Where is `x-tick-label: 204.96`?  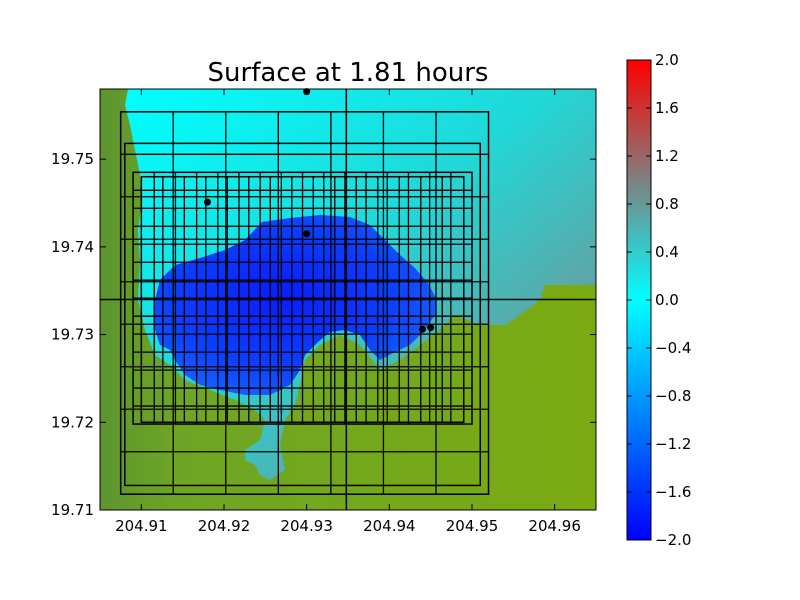
x-tick-label: 204.96 is located at coordinates (554, 526).